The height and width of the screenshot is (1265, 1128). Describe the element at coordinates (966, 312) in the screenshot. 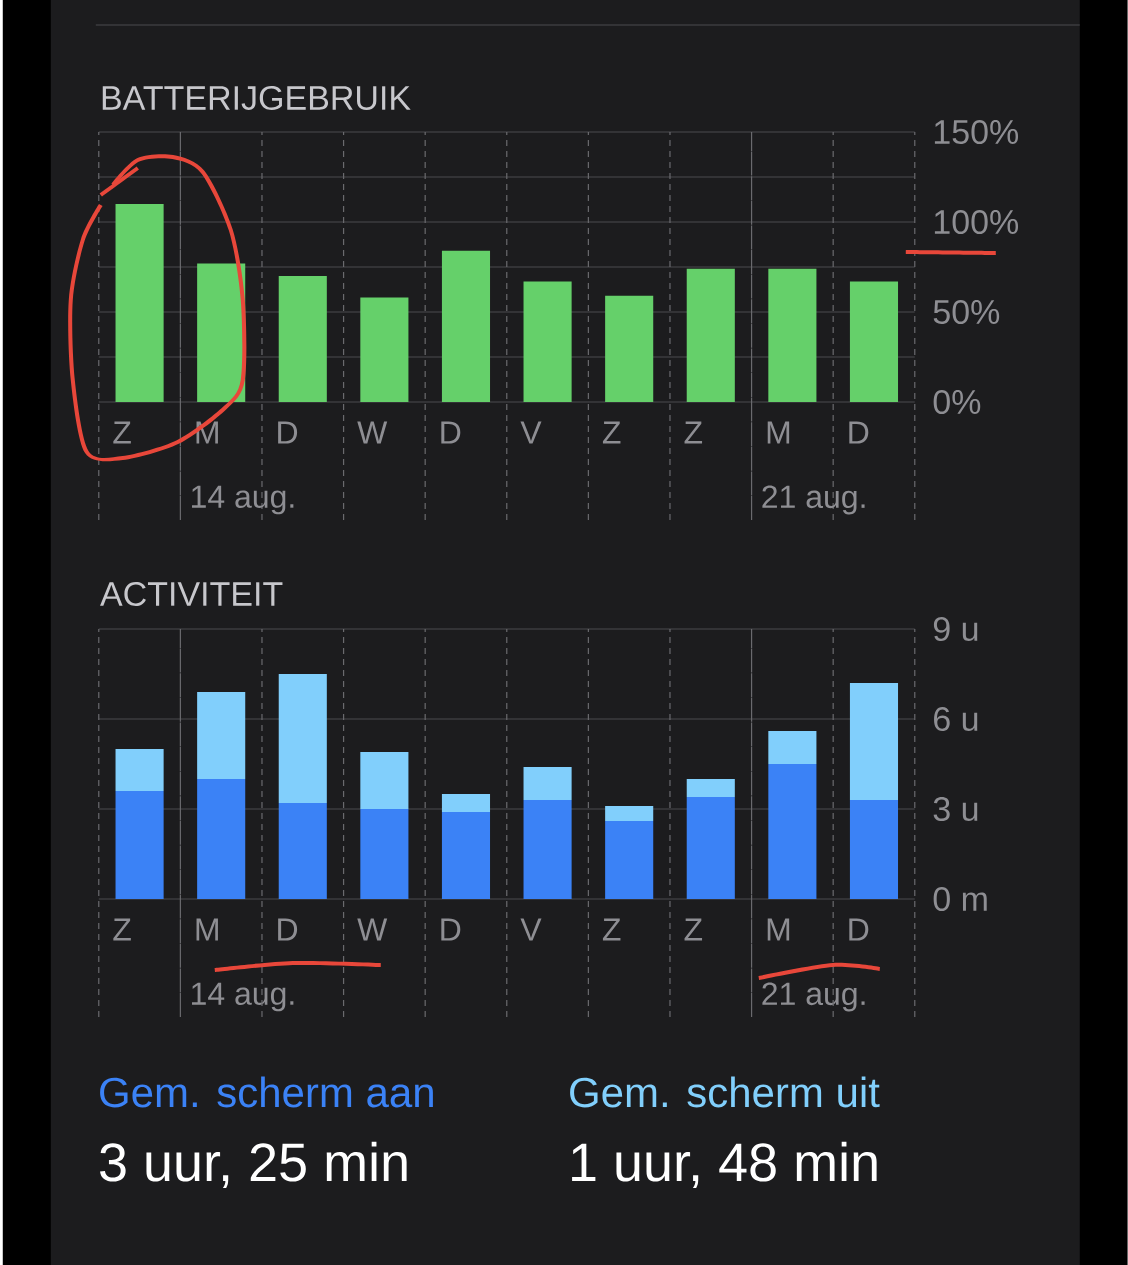

I see `y-tick-label: 50%` at that location.